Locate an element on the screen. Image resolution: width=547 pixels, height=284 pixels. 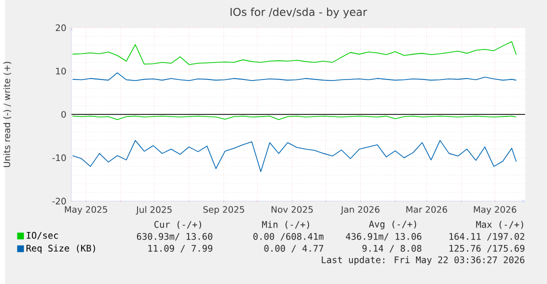
y-tick-label: 10 is located at coordinates (61, 71).